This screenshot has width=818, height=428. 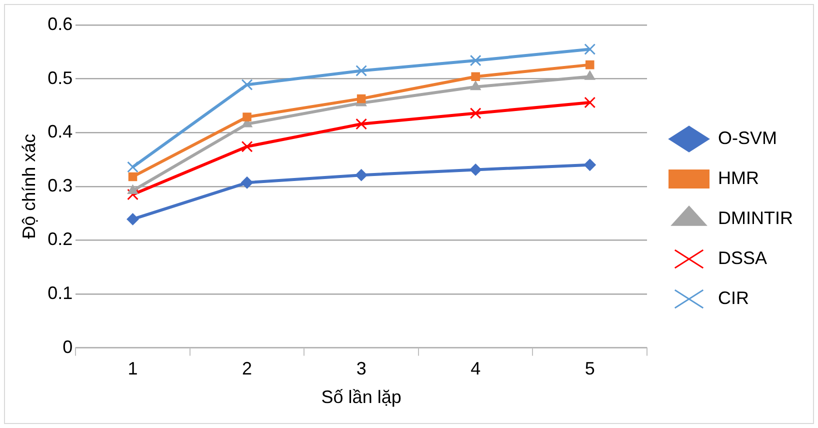 I want to click on y-tick-label: 0.4, so click(x=60, y=132).